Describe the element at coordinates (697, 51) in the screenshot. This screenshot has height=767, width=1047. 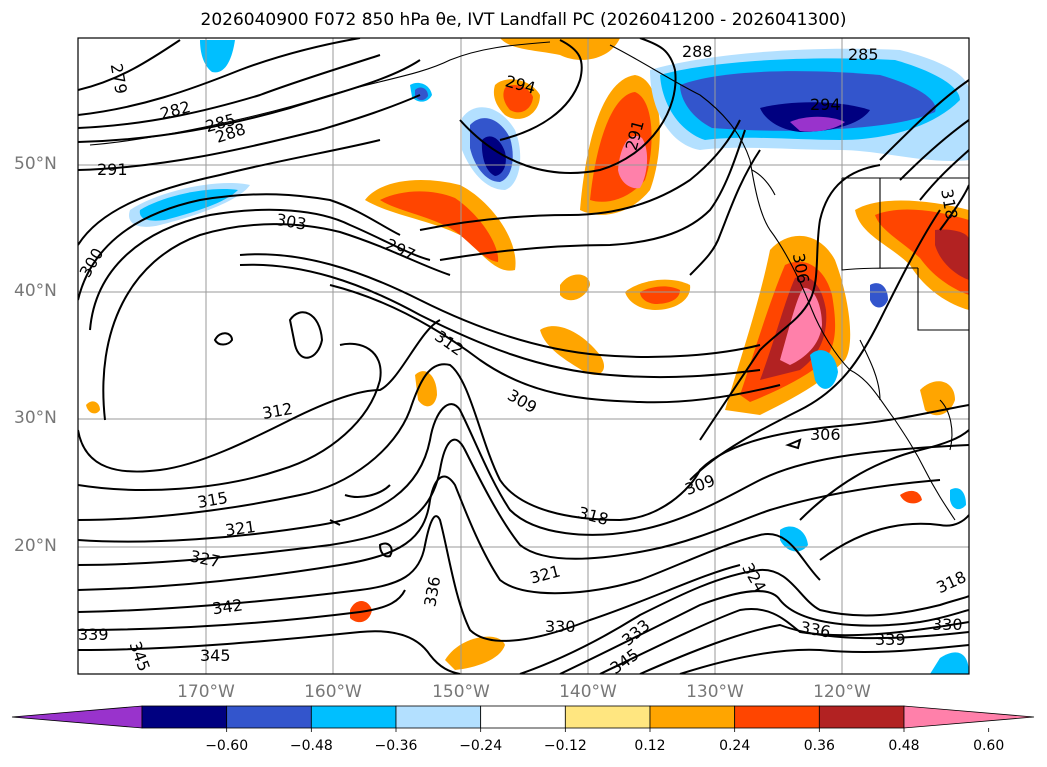
I see `contour-label: 288` at that location.